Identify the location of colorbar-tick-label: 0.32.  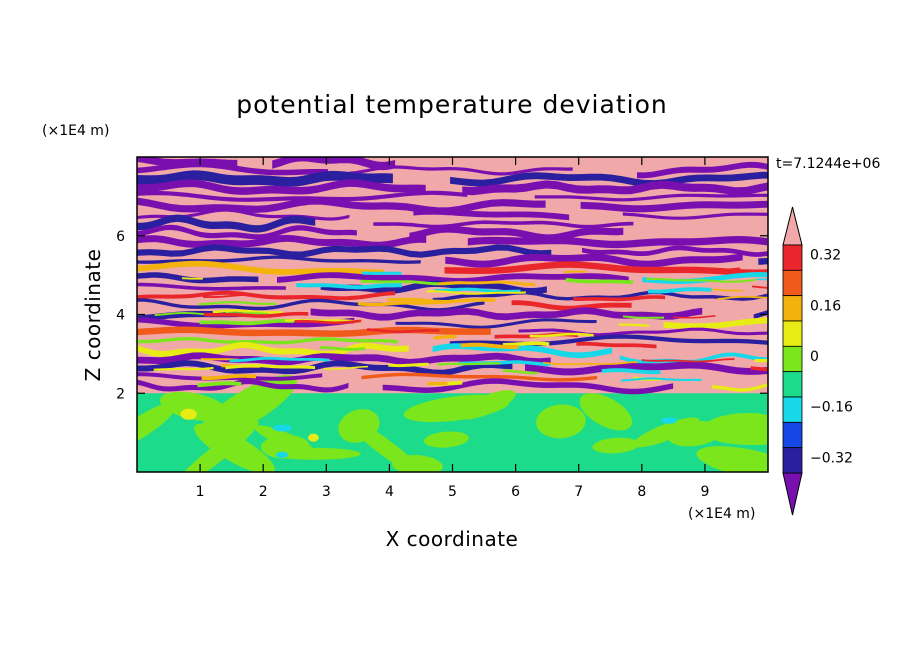
(825, 256).